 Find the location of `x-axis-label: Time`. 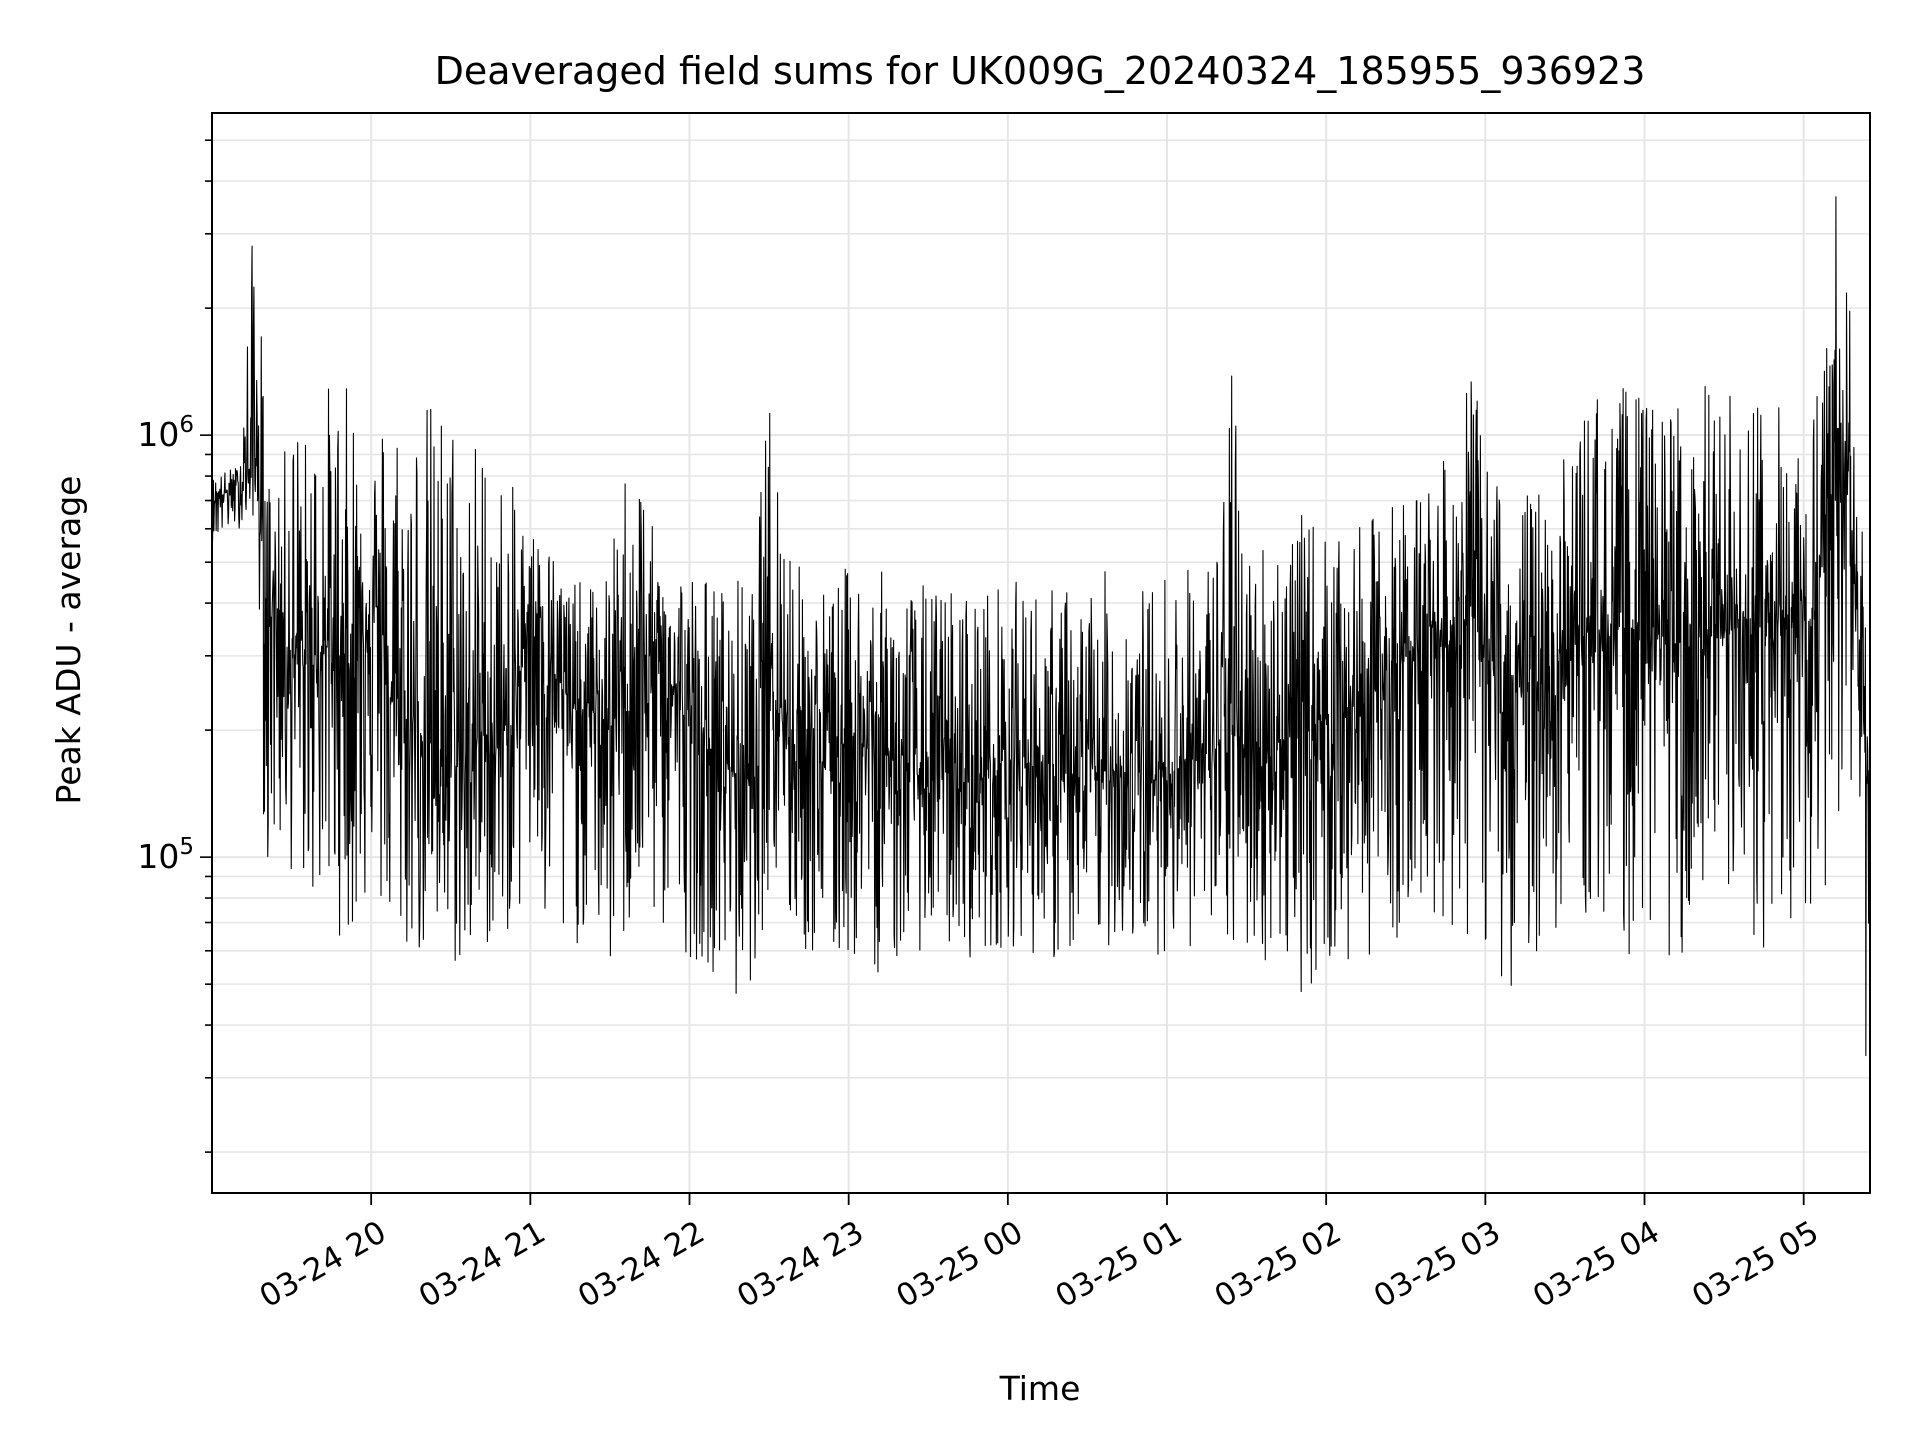

x-axis-label: Time is located at coordinates (1040, 1388).